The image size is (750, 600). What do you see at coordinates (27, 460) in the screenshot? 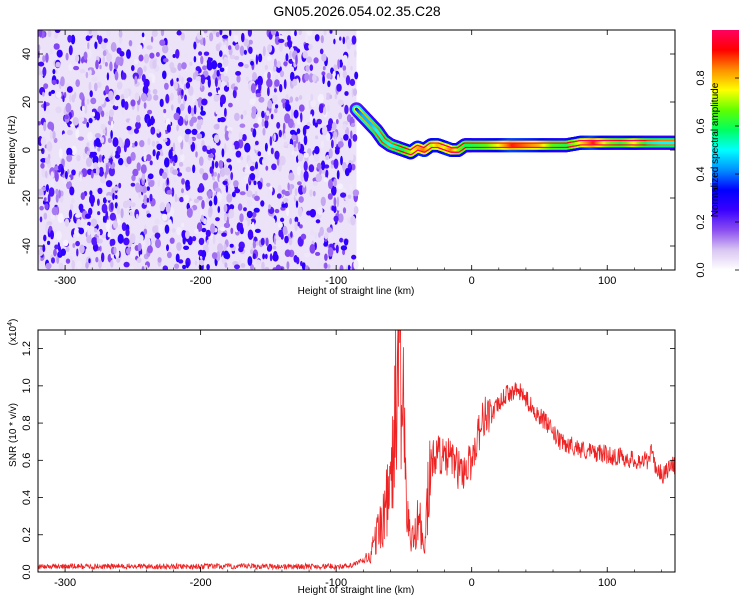
I see `y-tick-label: 0.6` at bounding box center [27, 460].